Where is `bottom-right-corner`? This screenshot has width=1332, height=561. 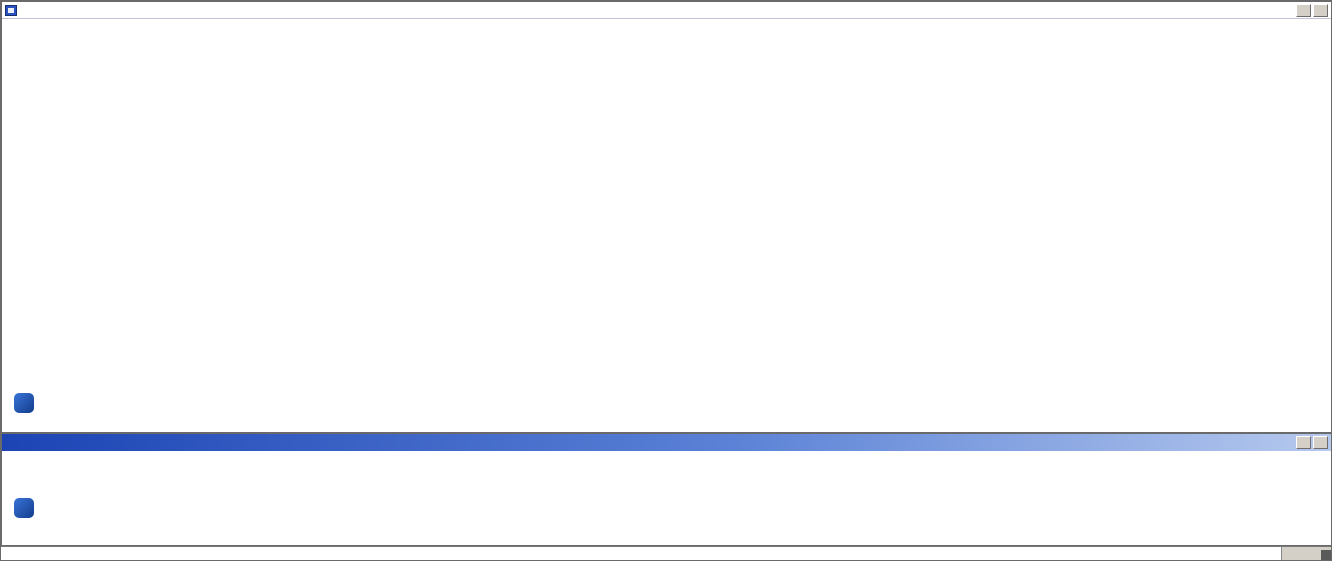 bottom-right-corner is located at coordinates (1306, 553).